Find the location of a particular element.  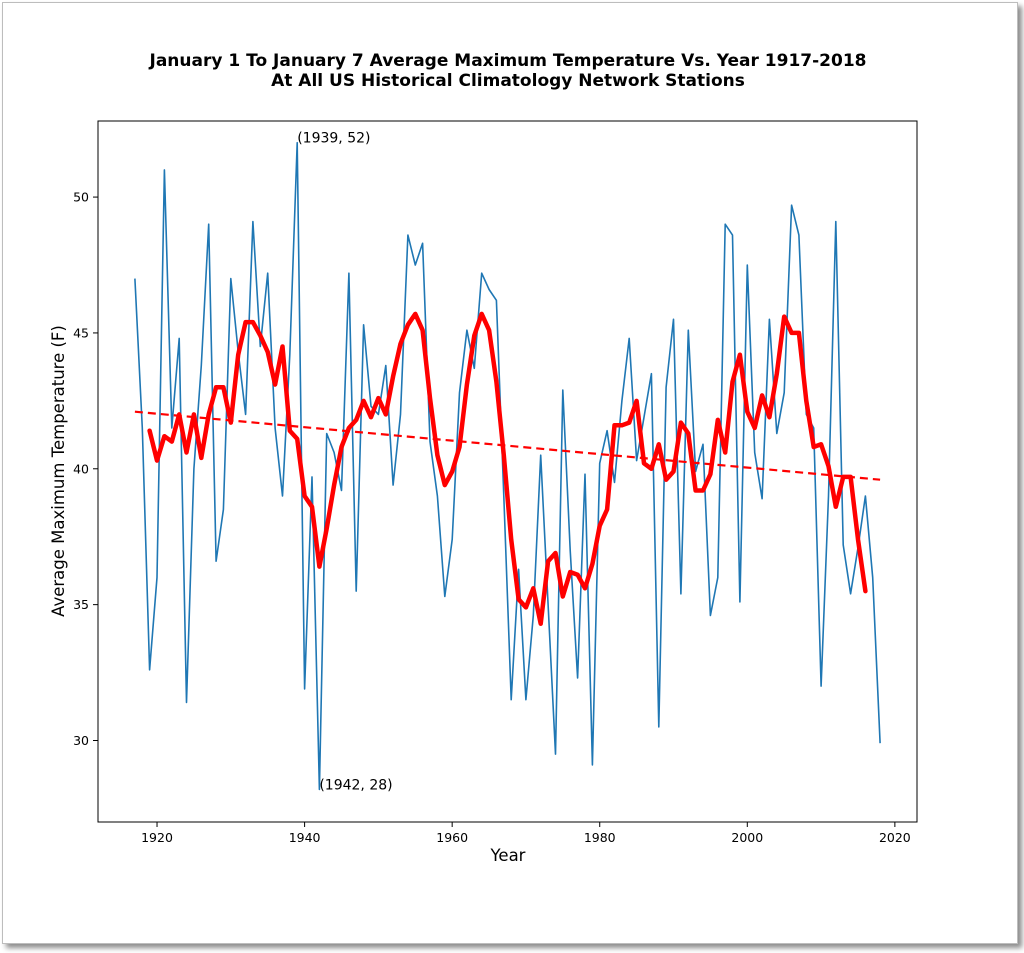

y-axis: 30 35 40 45 50 is located at coordinates (85, 469).